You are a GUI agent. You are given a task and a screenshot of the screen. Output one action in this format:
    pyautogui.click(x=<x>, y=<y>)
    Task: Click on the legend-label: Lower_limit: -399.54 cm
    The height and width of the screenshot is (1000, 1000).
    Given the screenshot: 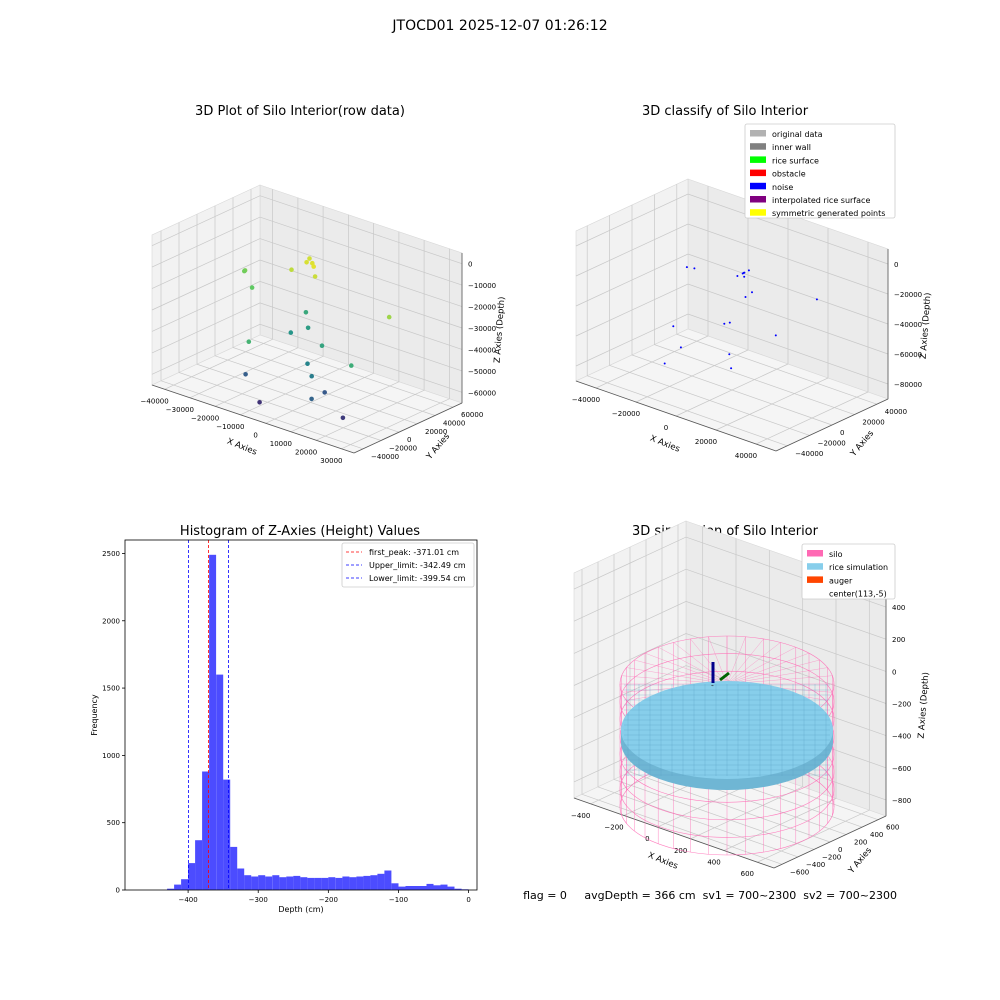 What is the action you would take?
    pyautogui.click(x=417, y=578)
    